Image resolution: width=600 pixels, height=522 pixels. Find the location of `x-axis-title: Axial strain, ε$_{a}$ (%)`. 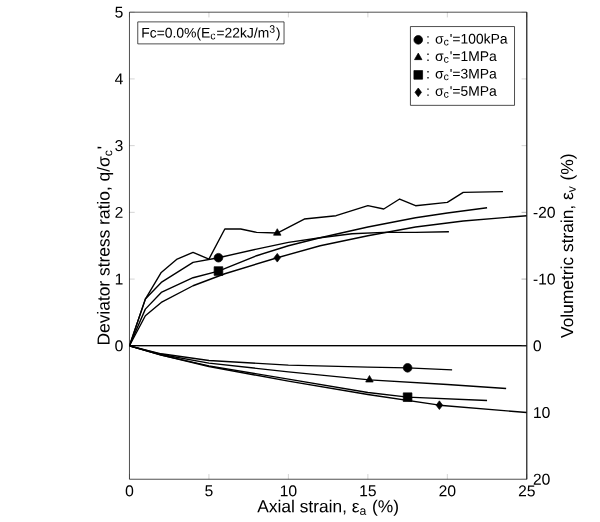

x-axis-title: Axial strain, ε$_{a}$ (%) is located at coordinates (327, 507).